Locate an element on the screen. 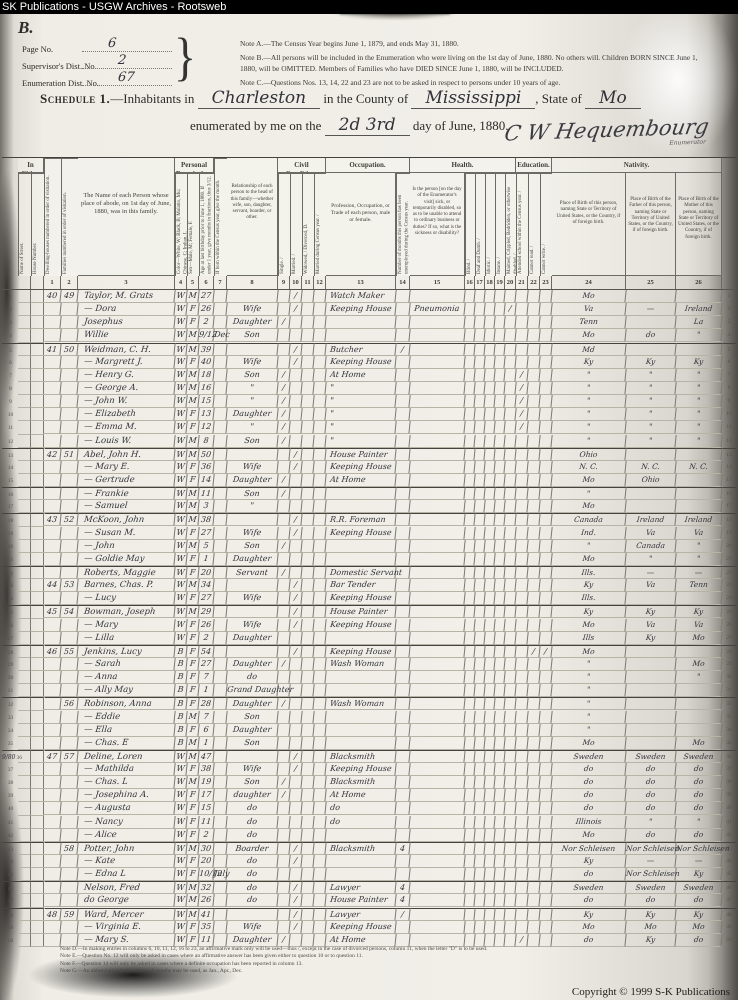  cell-relationship is located at coordinates (252, 651).